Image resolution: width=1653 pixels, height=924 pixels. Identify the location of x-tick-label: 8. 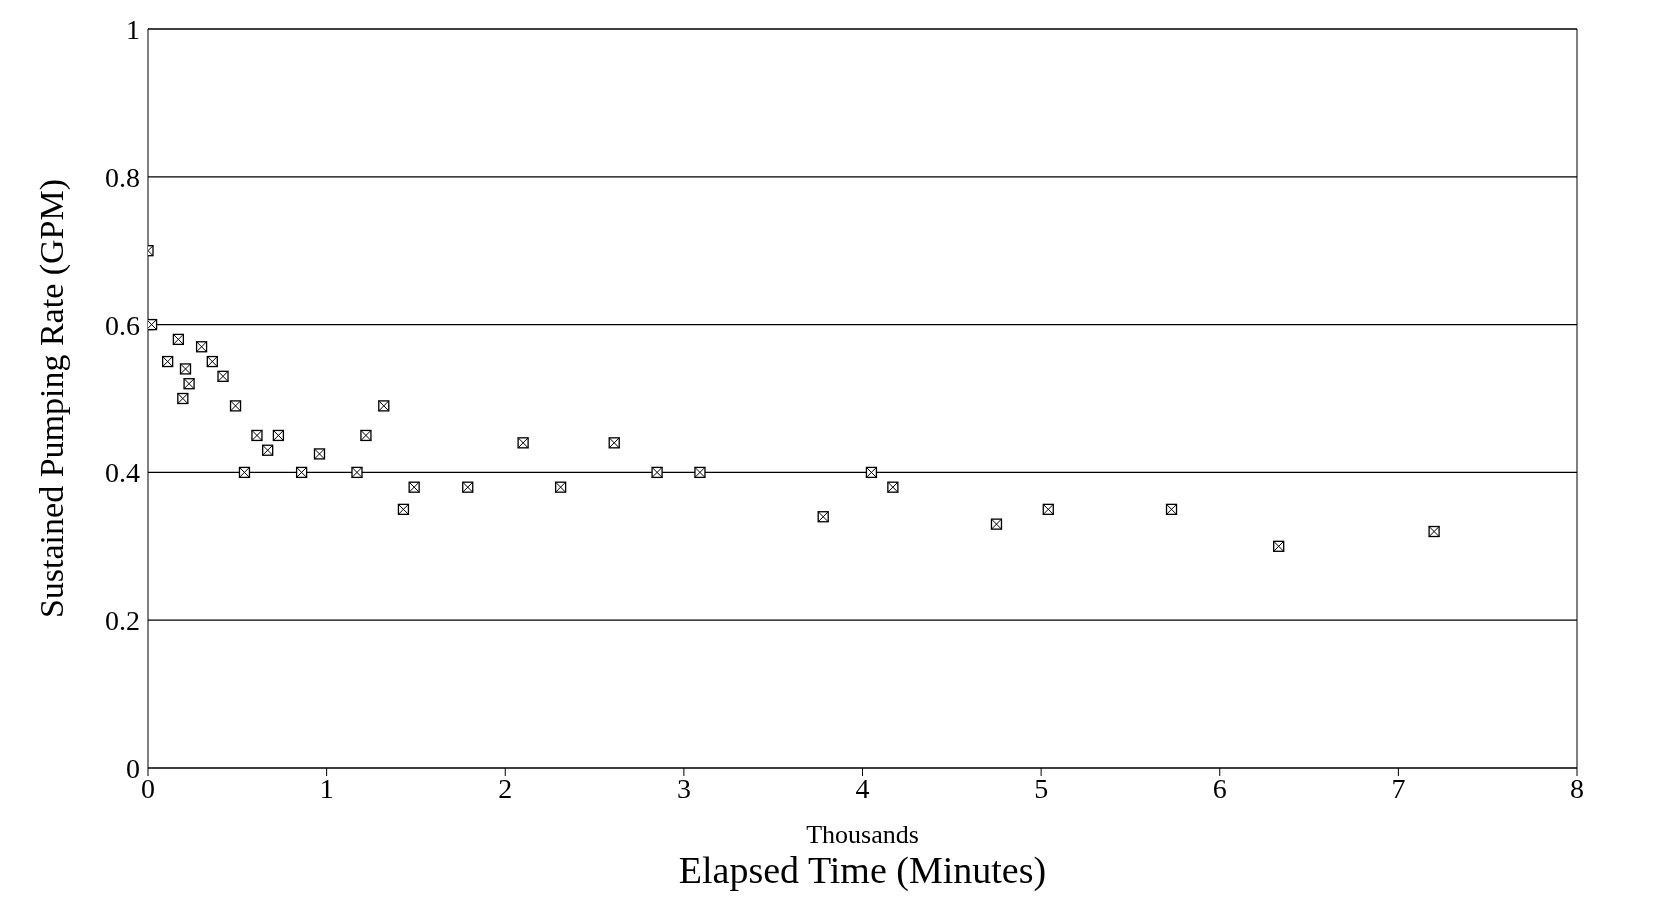
(1577, 788).